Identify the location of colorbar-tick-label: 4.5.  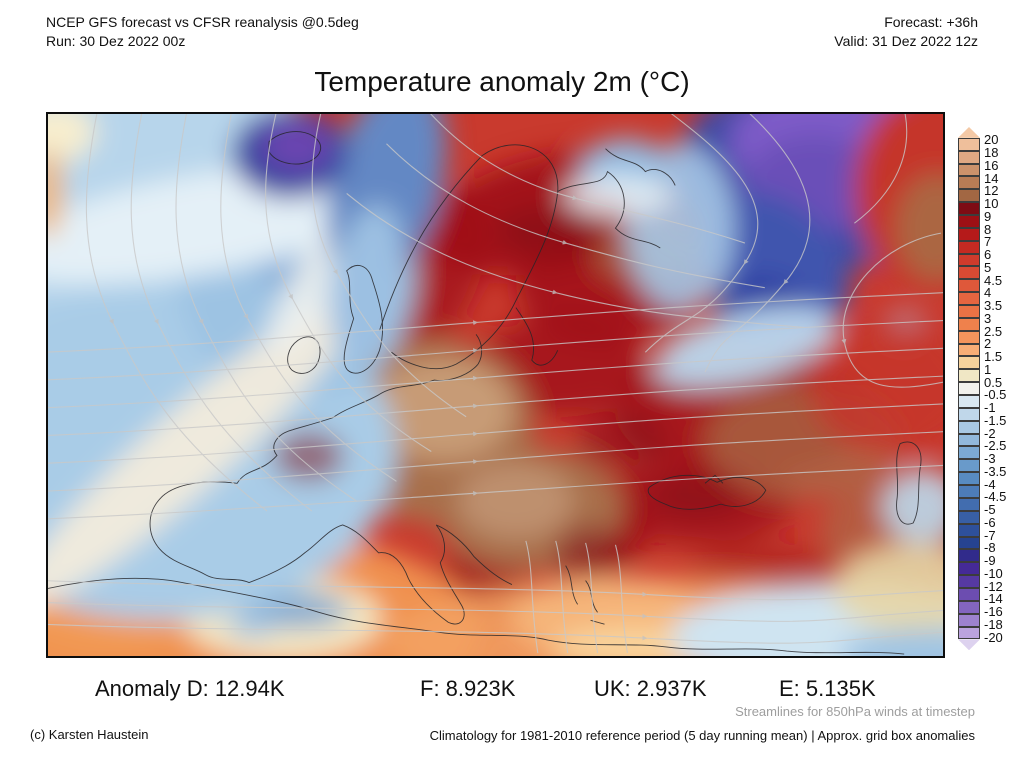
(993, 280).